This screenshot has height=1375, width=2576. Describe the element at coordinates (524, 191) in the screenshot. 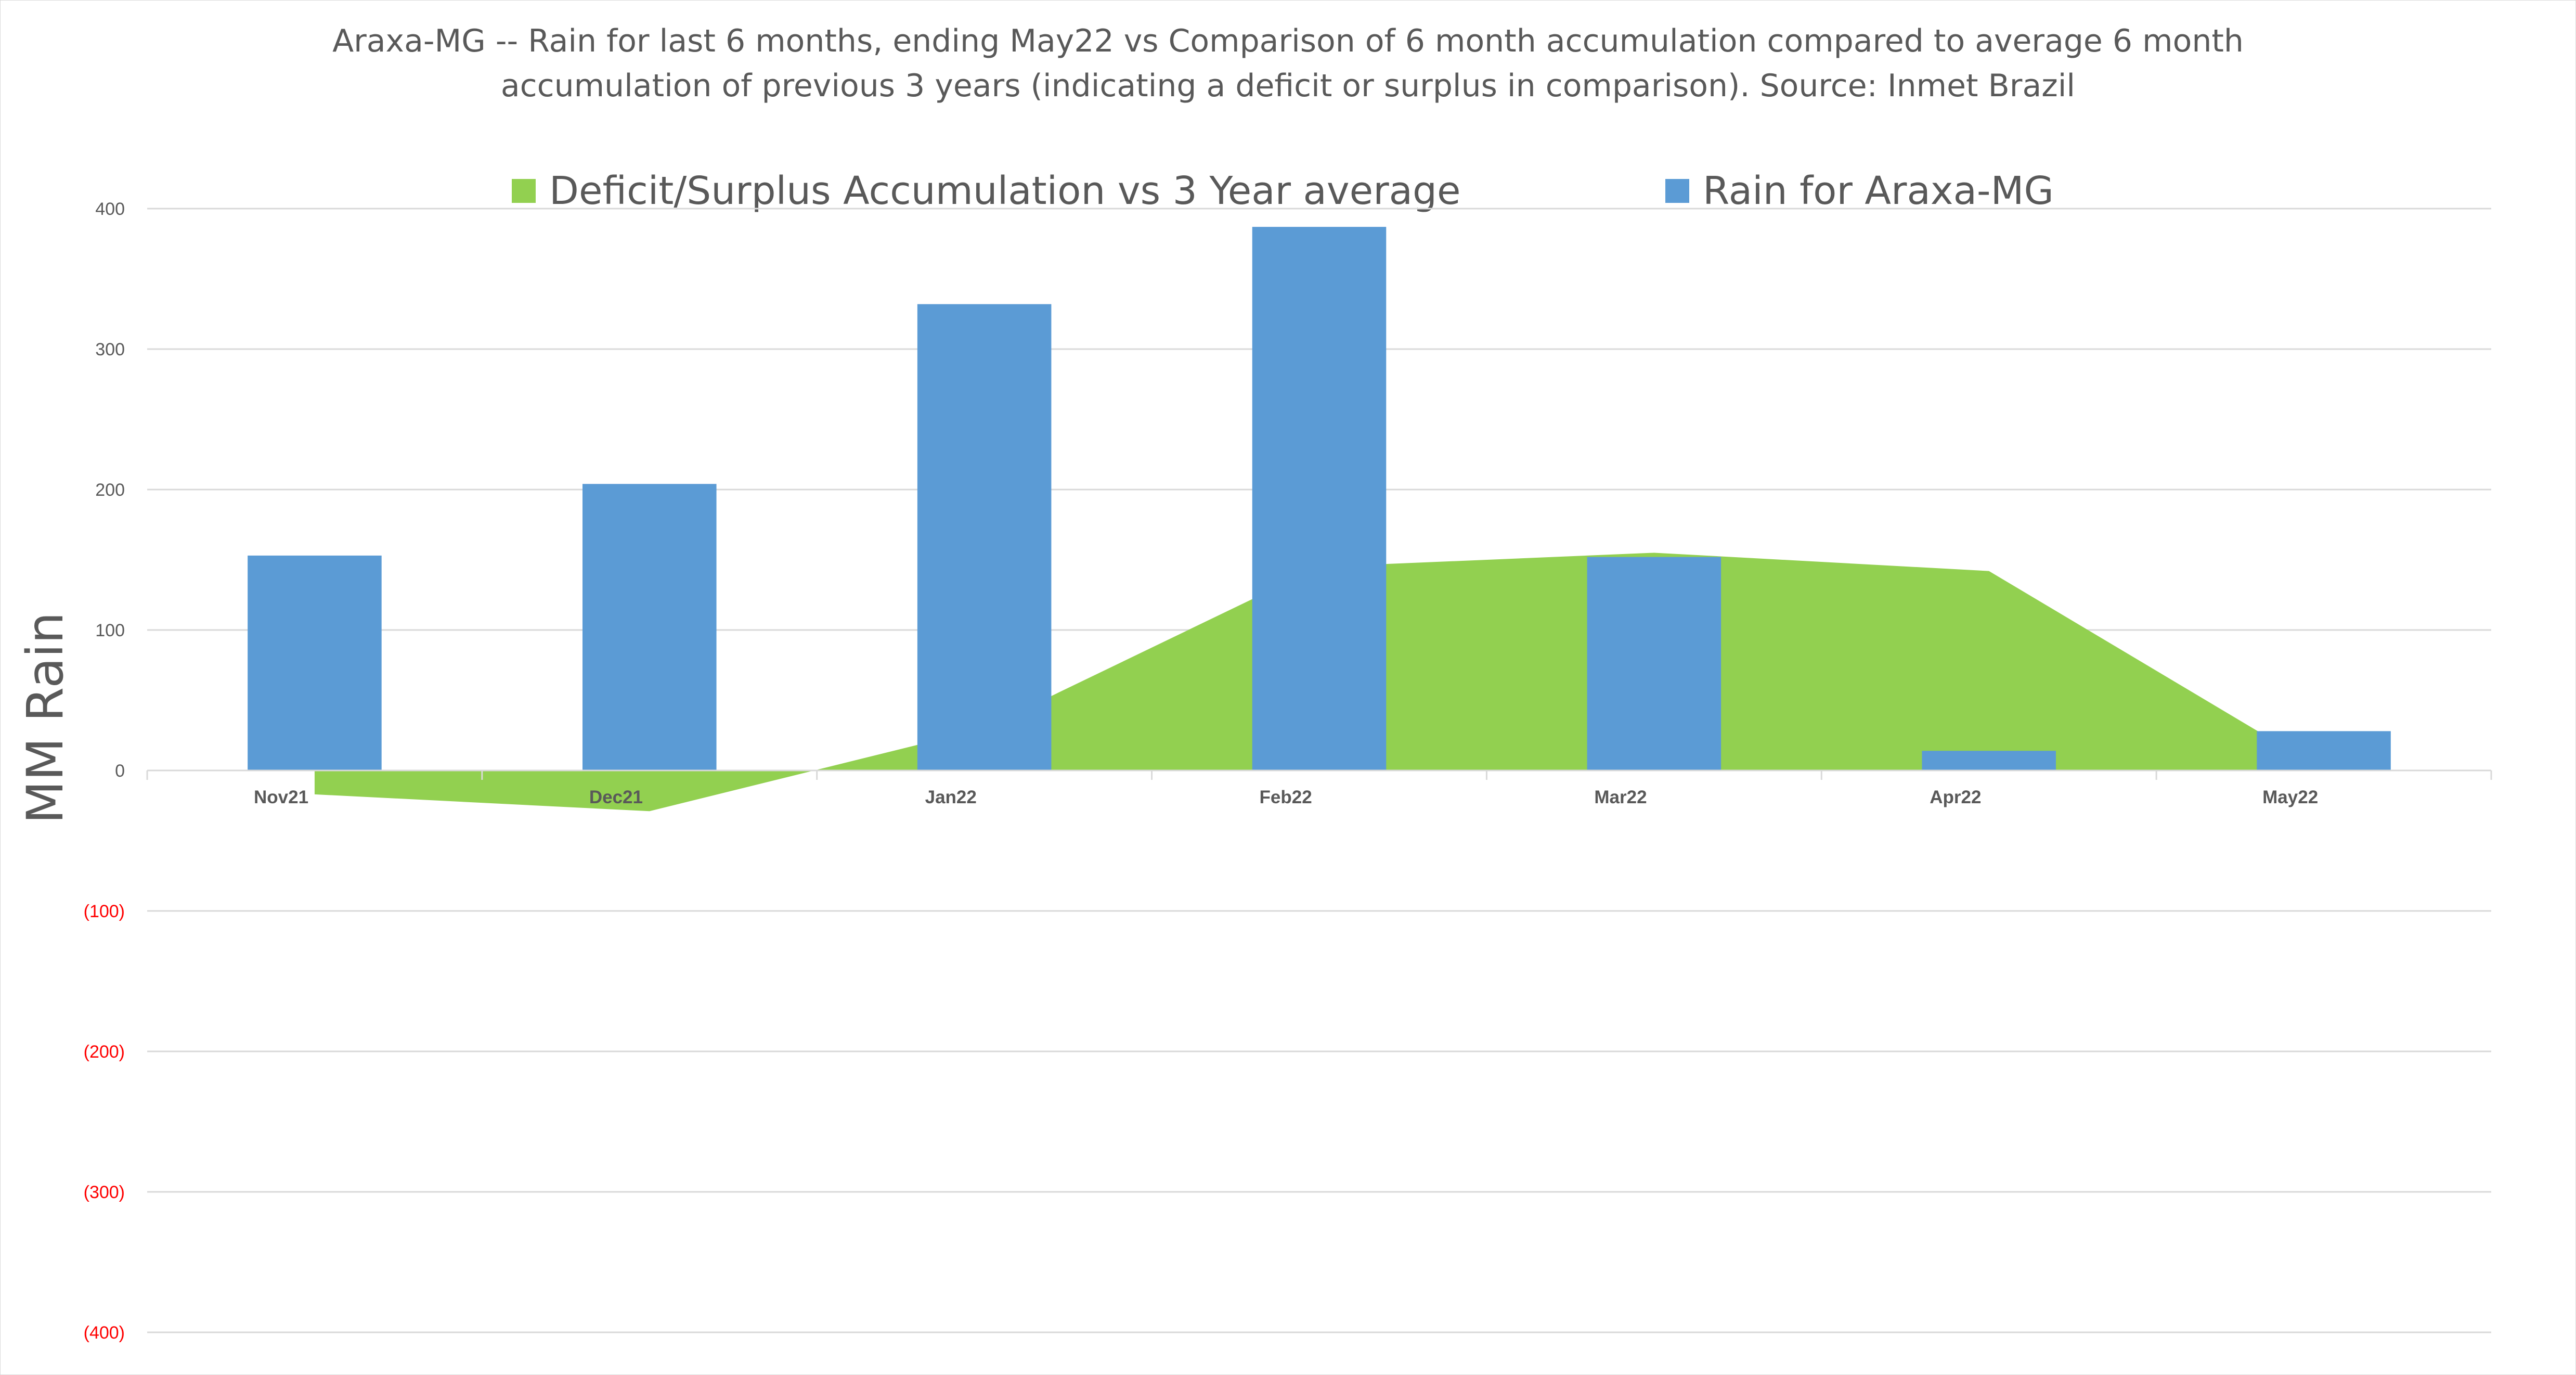

I see `legend-swatch-deficit-surplus` at that location.